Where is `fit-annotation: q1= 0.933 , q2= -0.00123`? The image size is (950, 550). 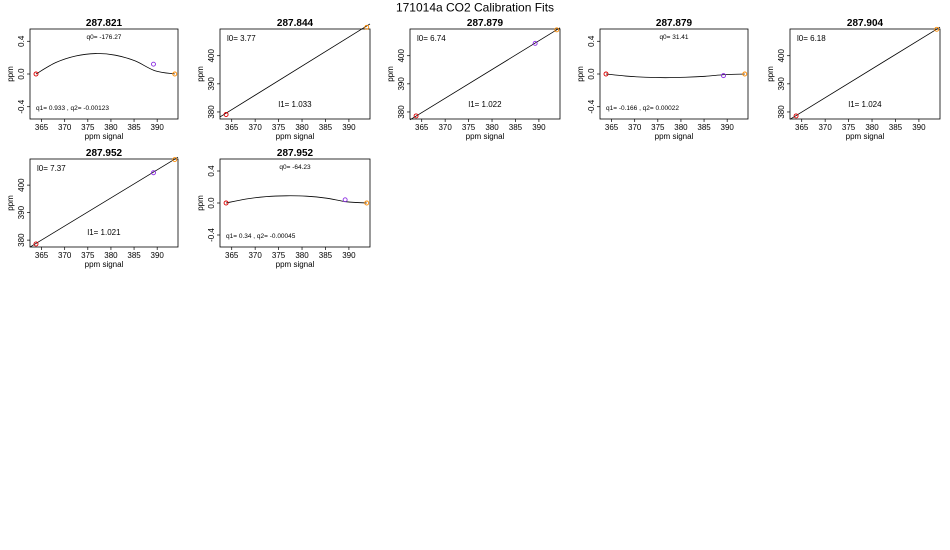
fit-annotation: q1= 0.933 , q2= -0.00123 is located at coordinates (72, 108).